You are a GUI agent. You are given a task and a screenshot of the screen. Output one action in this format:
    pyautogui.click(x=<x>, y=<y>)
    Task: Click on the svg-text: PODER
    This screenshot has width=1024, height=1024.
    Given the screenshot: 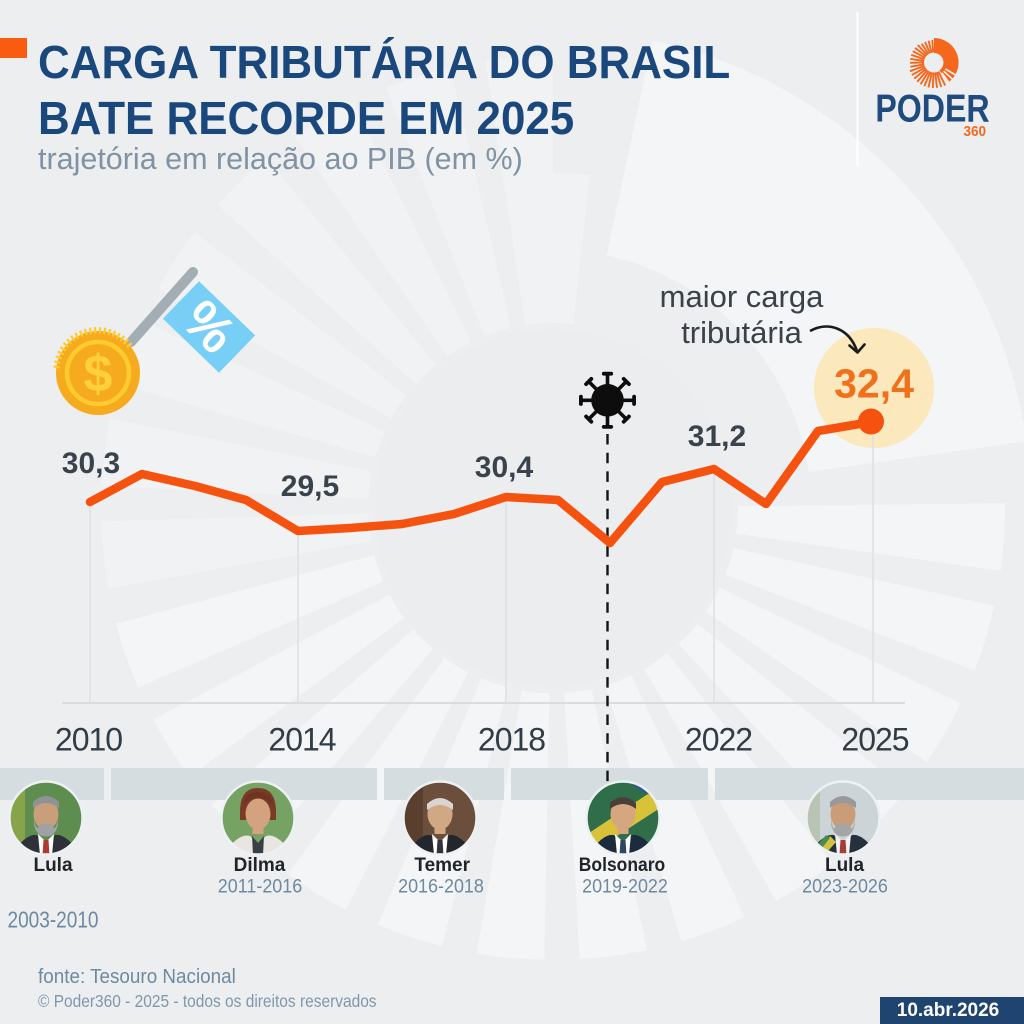 What is the action you would take?
    pyautogui.click(x=932, y=108)
    